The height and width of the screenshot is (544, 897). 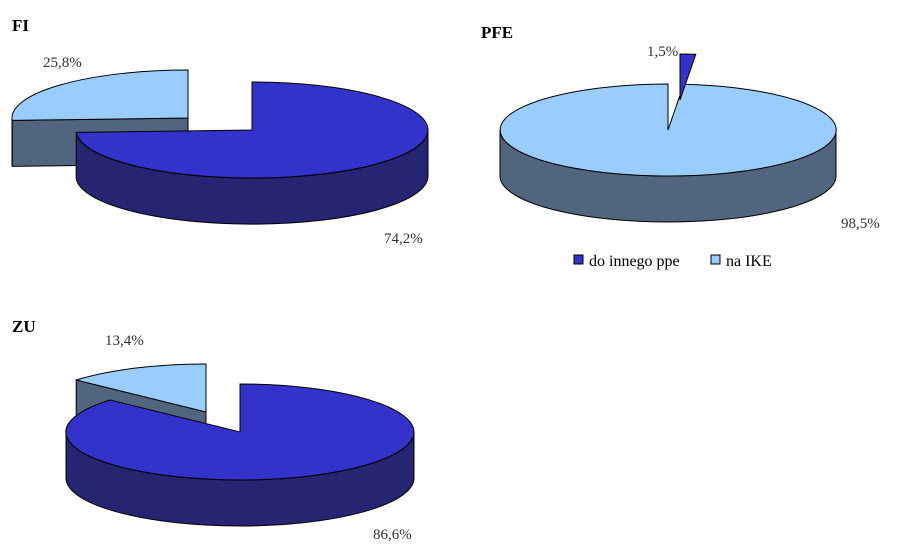 What do you see at coordinates (860, 224) in the screenshot?
I see `data-label-pfe-na-ike: 98,5%` at bounding box center [860, 224].